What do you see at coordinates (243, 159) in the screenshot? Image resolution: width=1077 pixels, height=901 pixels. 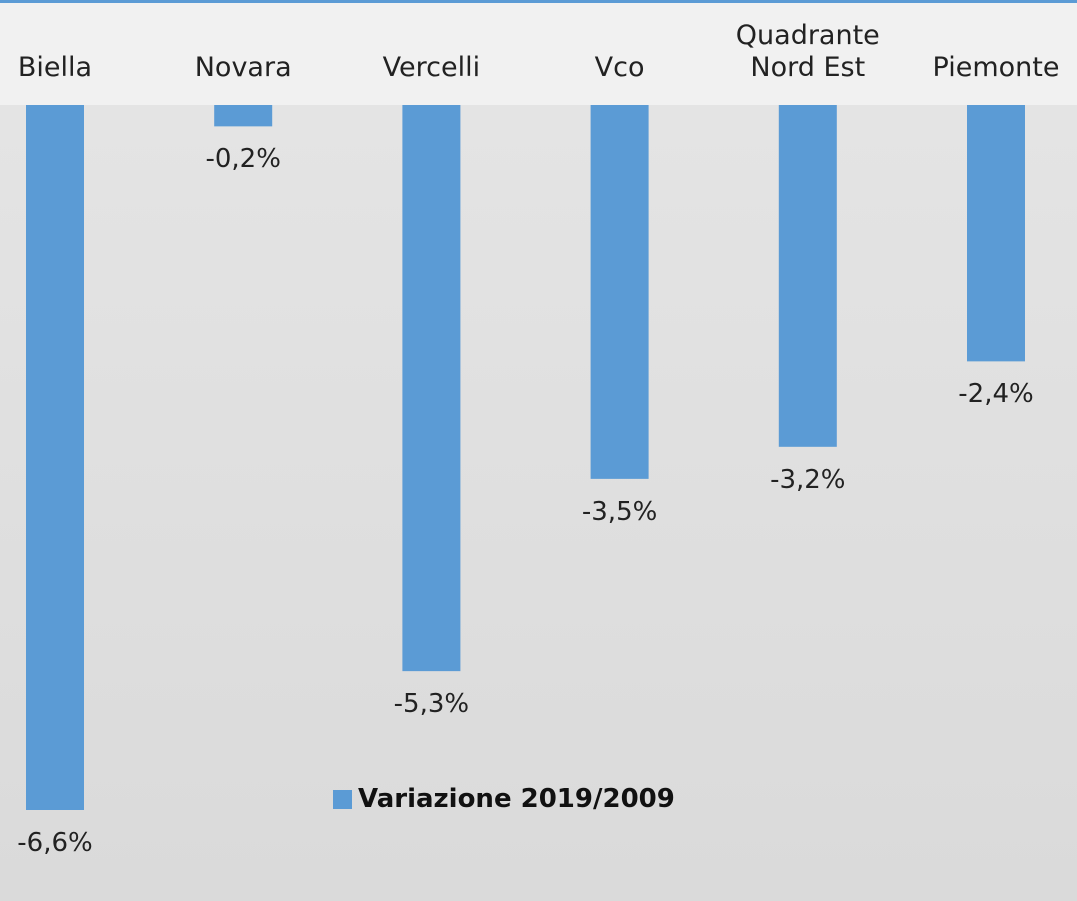 I see `data-label: -0,2%` at bounding box center [243, 159].